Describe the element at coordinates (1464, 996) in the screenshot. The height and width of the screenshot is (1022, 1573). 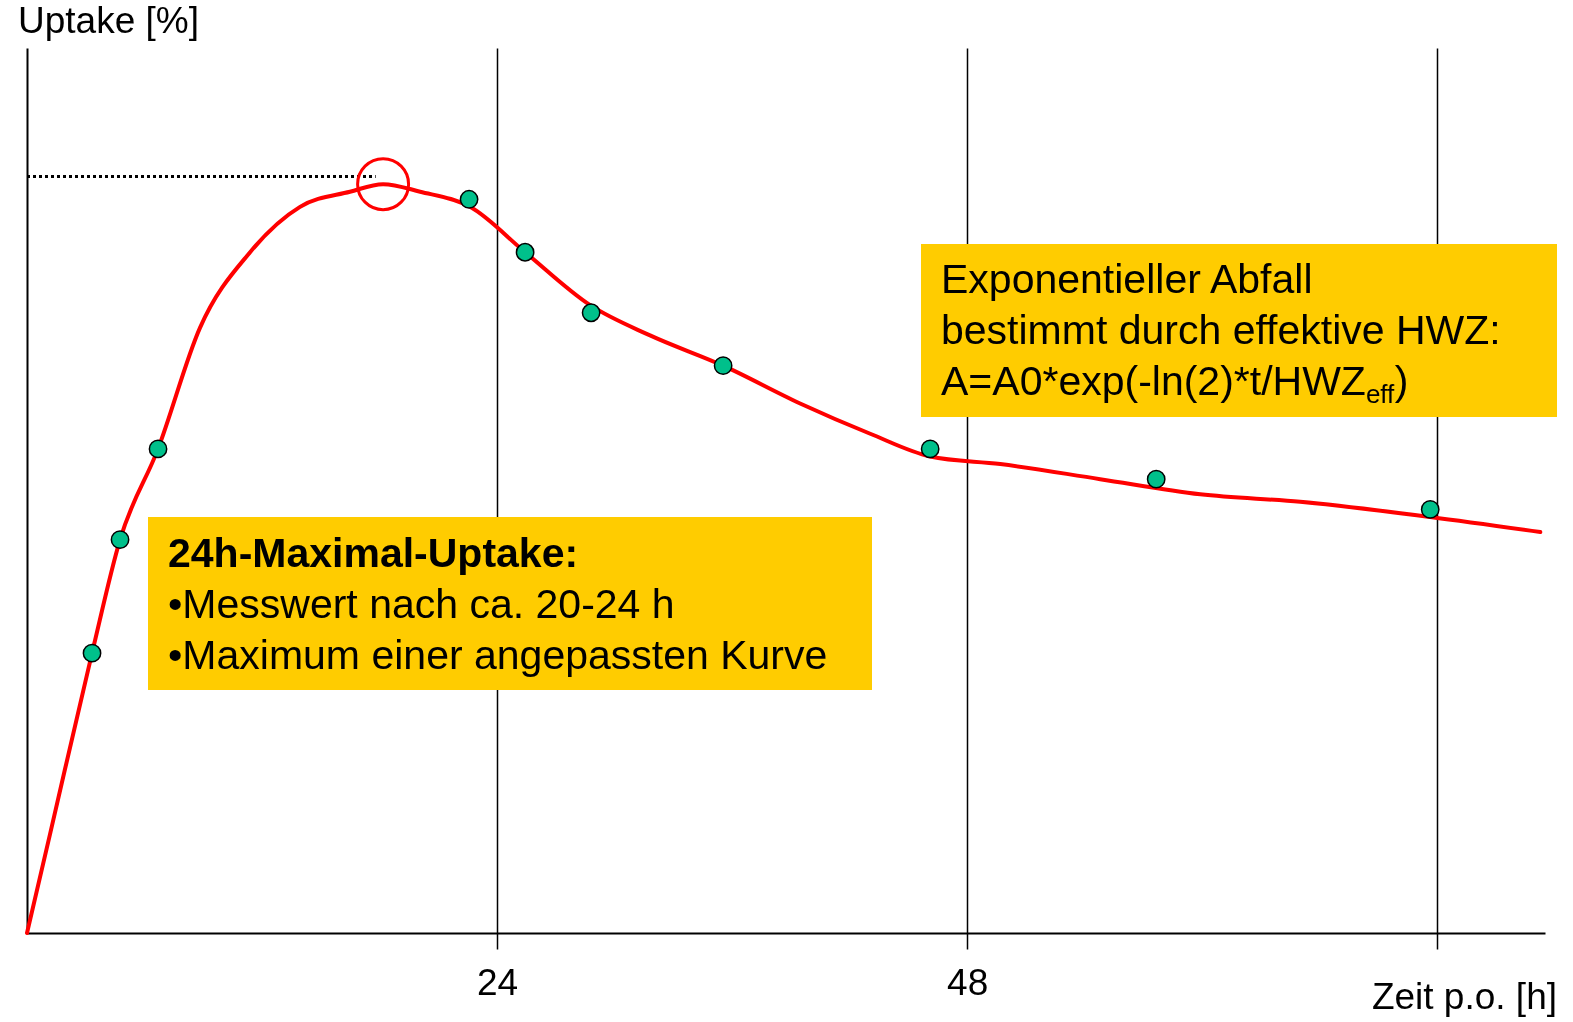
I see `x-axis-title: Zeit p.o. [h]` at that location.